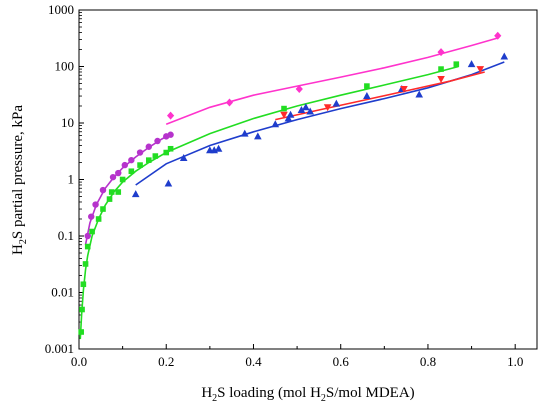 This screenshot has height=406, width=550. What do you see at coordinates (67, 122) in the screenshot?
I see `y-tick-label: 10` at bounding box center [67, 122].